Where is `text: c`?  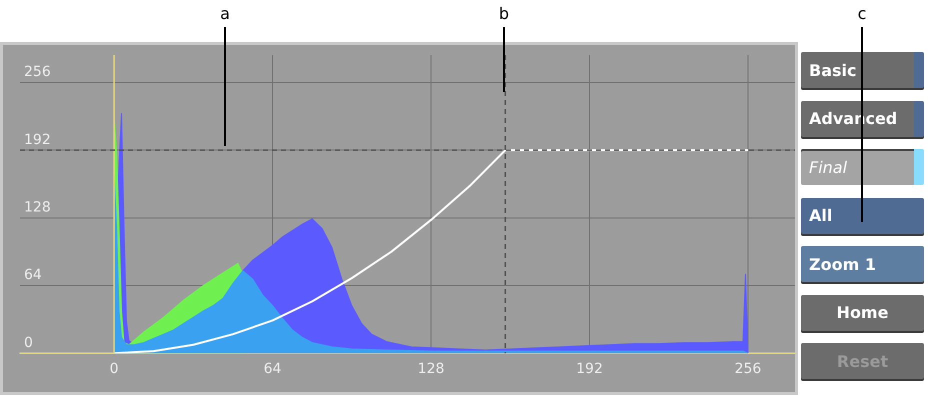 text: c is located at coordinates (862, 13).